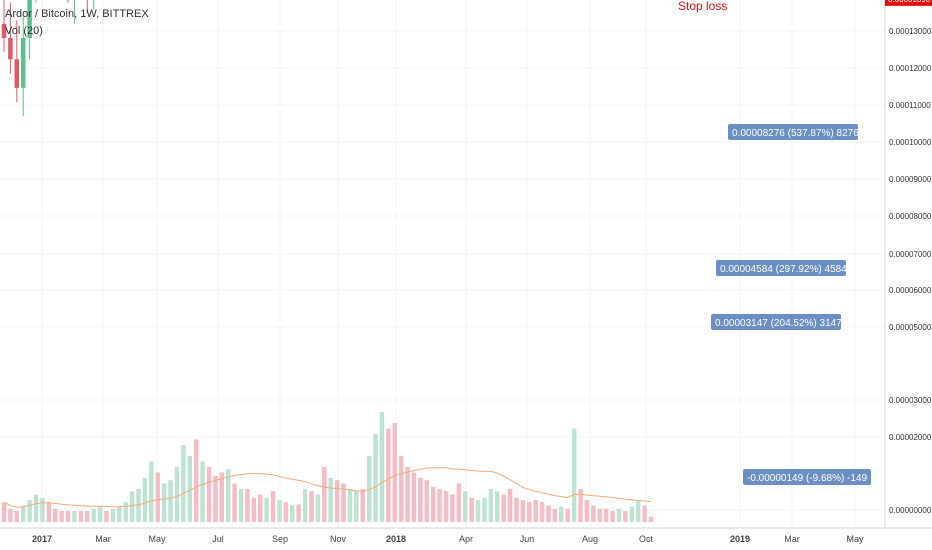 The width and height of the screenshot is (932, 550). Describe the element at coordinates (910, 400) in the screenshot. I see `price-tick-label: 0.00003000` at that location.